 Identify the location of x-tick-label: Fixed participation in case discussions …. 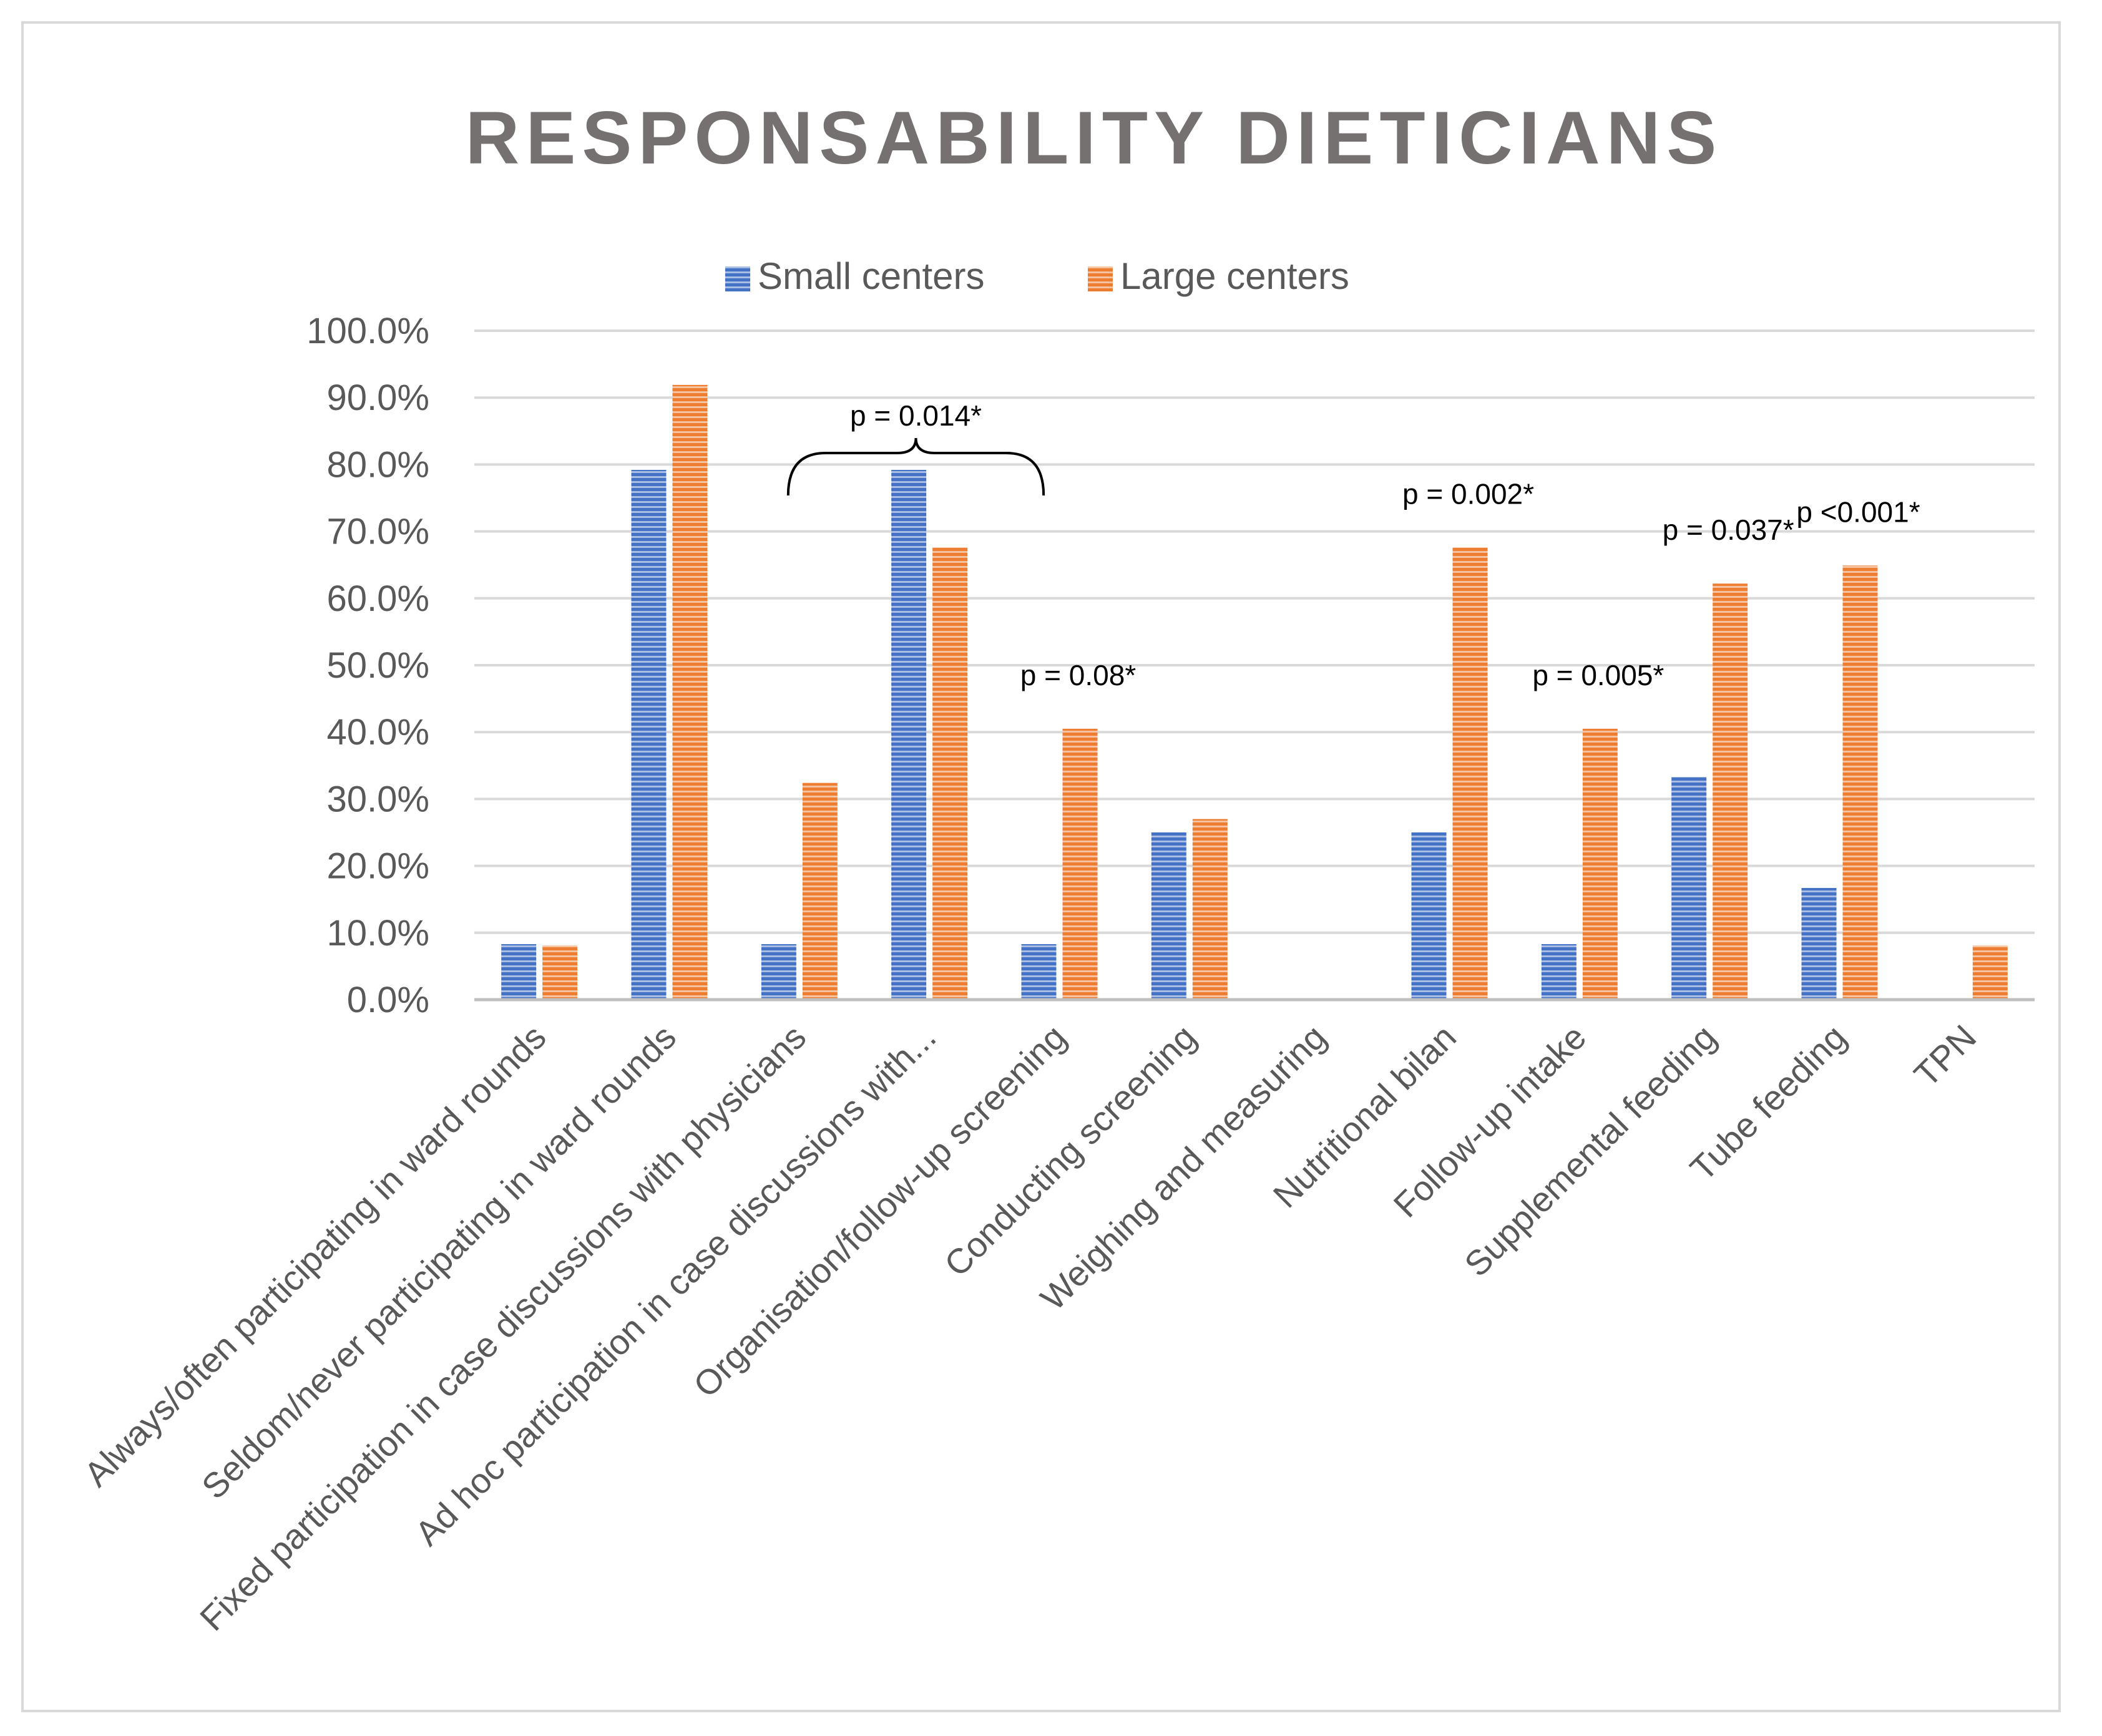
(502, 1327).